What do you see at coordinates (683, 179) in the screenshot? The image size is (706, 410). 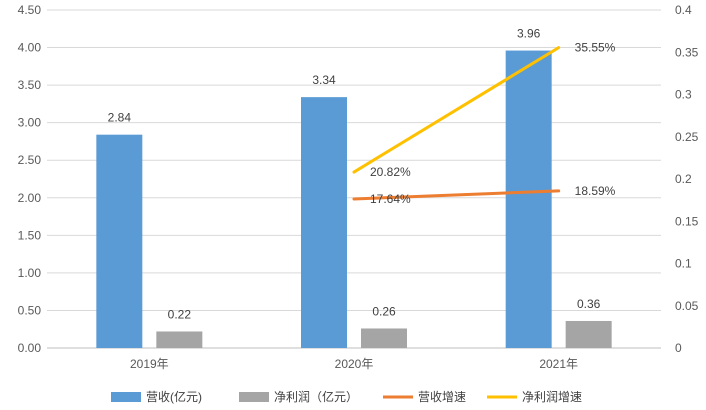 I see `right-tick-label: 0.2` at bounding box center [683, 179].